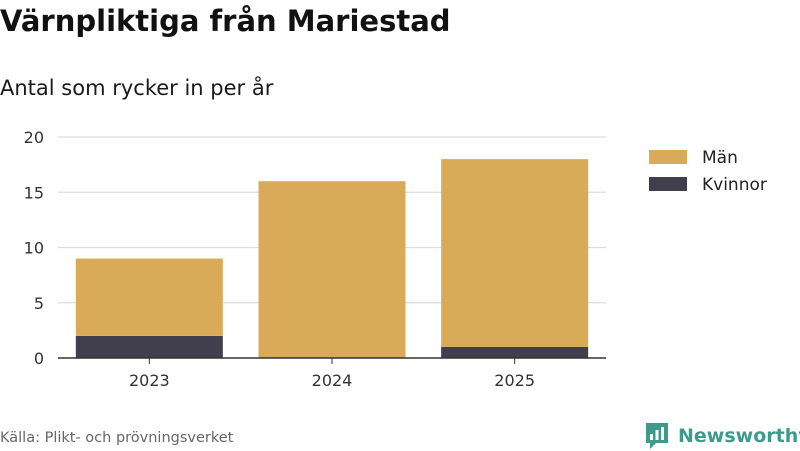  Describe the element at coordinates (149, 380) in the screenshot. I see `x-tick-label: 2023` at that location.